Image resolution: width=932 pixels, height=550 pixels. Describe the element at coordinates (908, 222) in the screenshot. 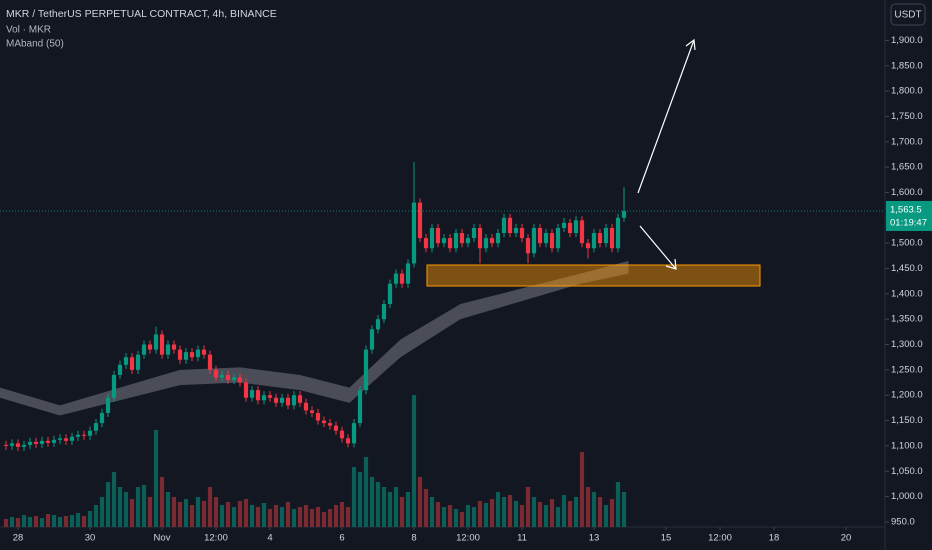

I see `countdown-label: 01:19:47` at that location.